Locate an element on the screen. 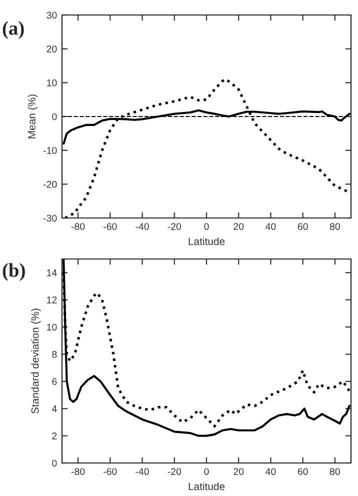 The width and height of the screenshot is (358, 496). y-axis-title: Standard deviation (%) is located at coordinates (36, 361).